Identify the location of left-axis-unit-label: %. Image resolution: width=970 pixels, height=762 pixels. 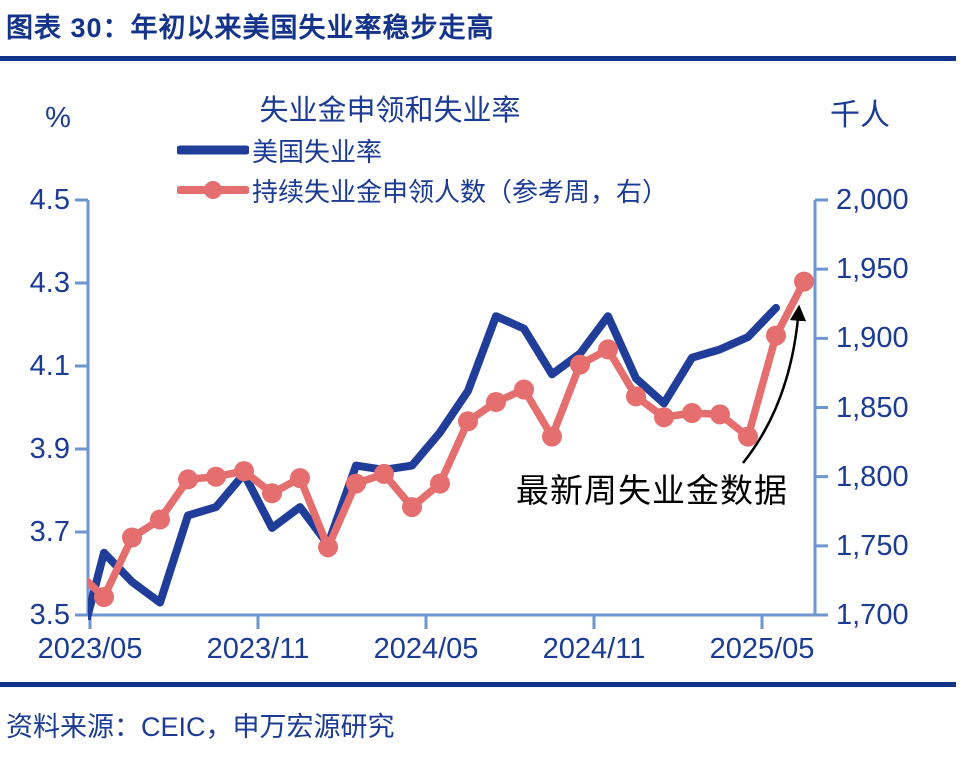
(58, 118).